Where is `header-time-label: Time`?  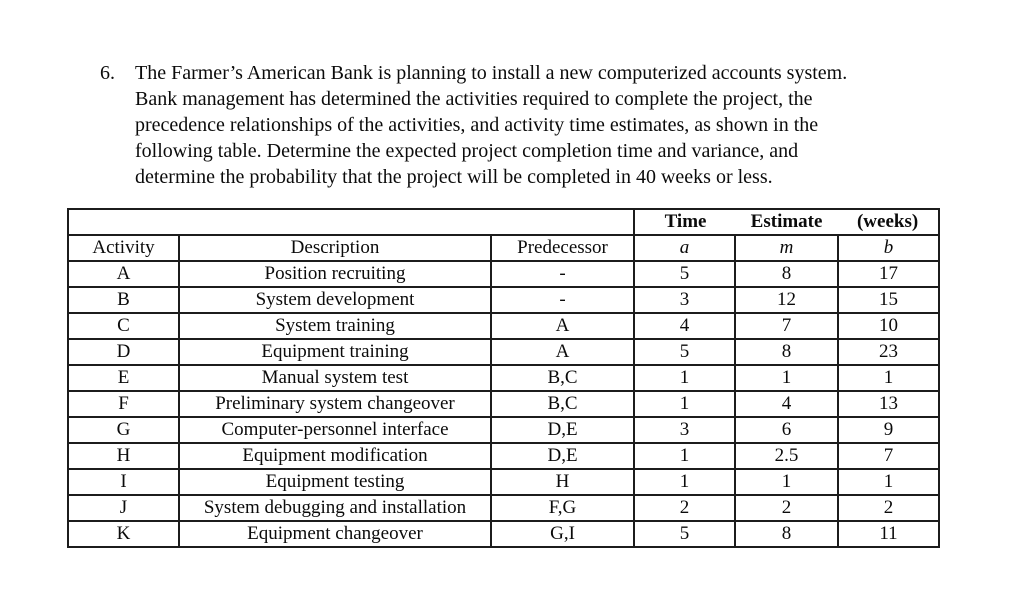
header-time-label: Time is located at coordinates (685, 221).